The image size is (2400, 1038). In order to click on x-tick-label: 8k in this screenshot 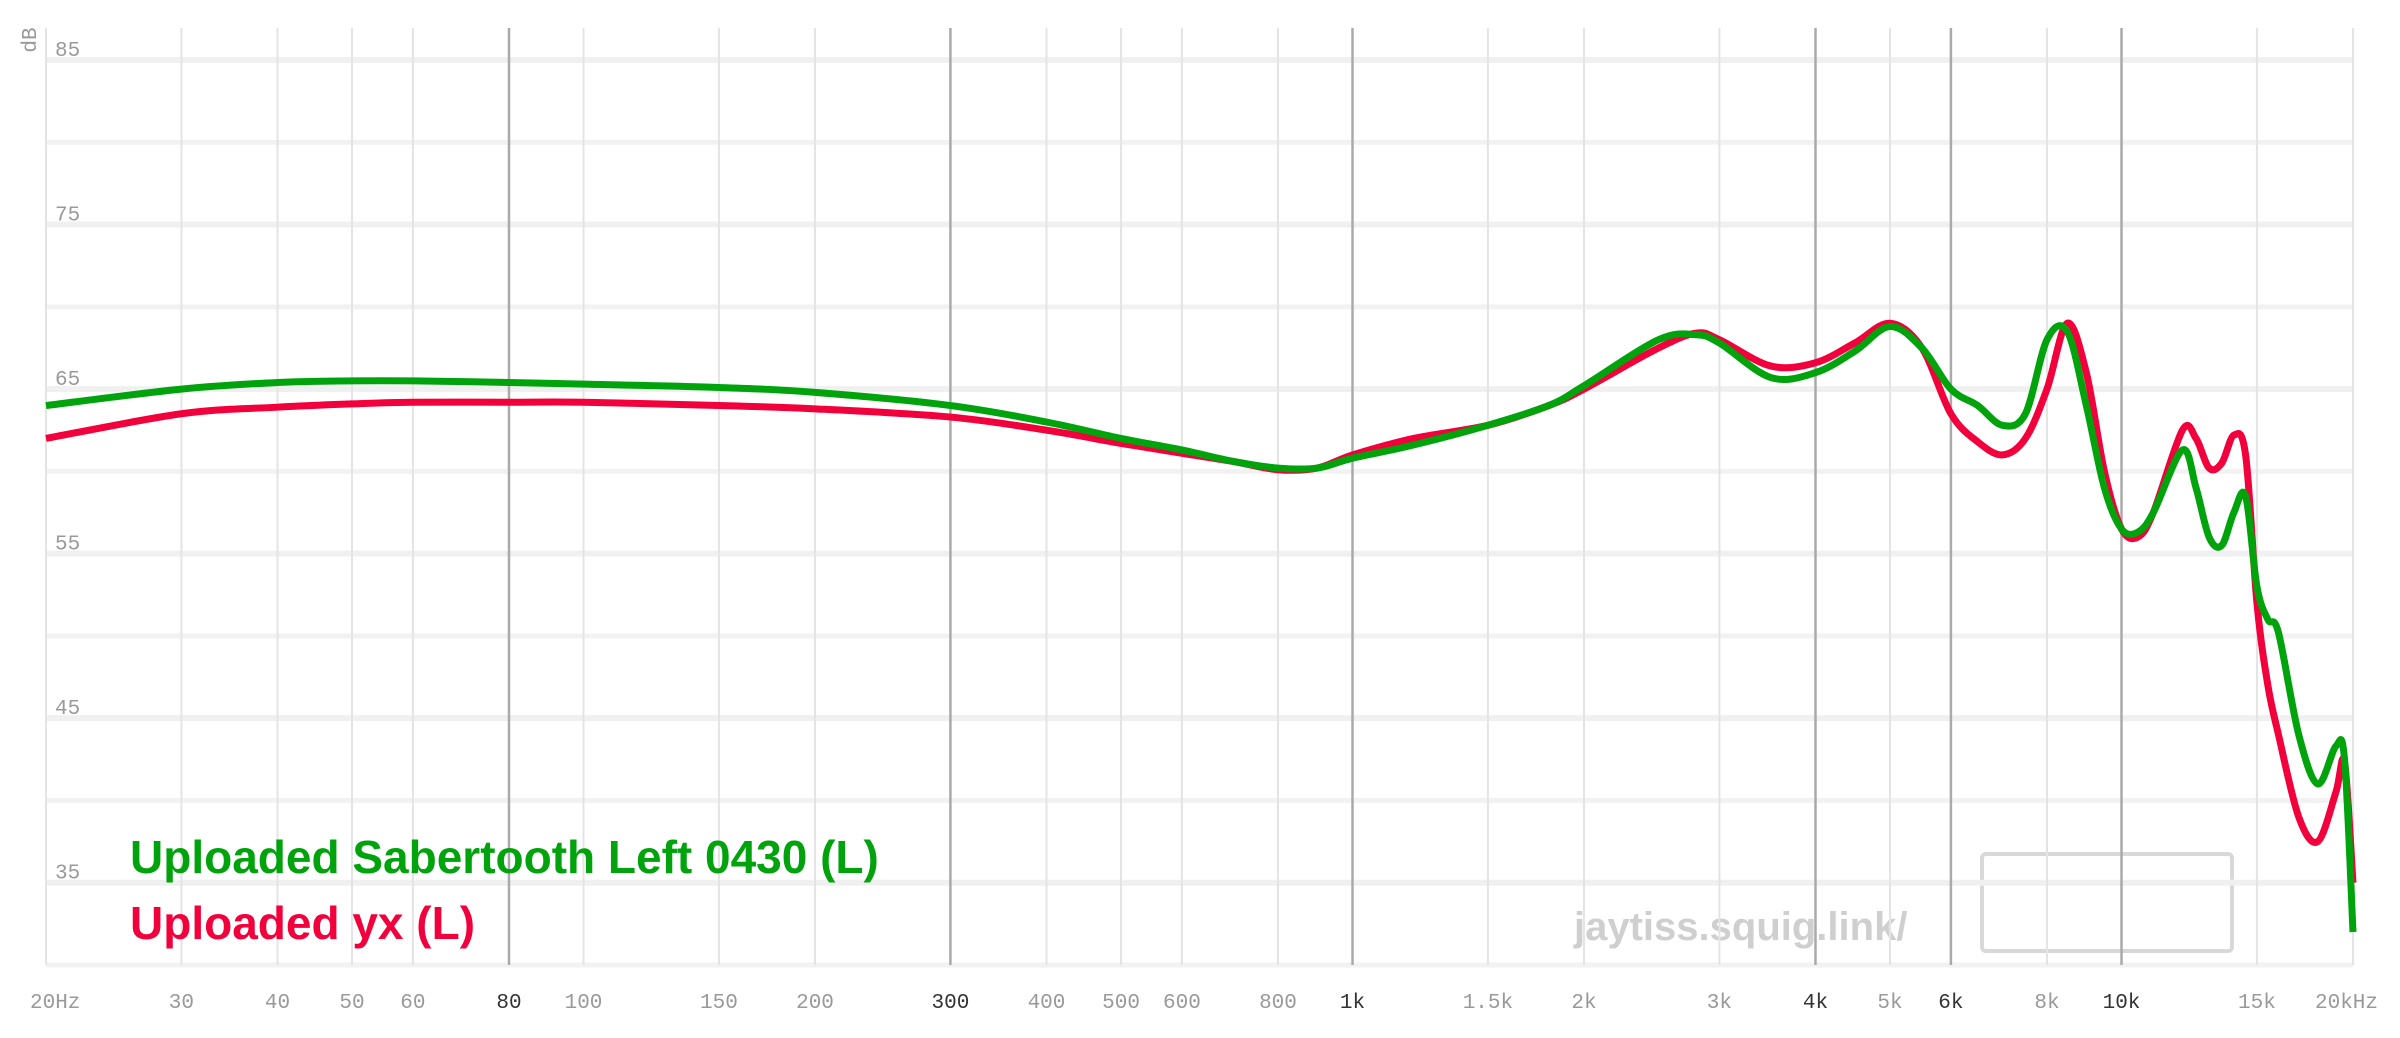, I will do `click(2046, 1003)`.